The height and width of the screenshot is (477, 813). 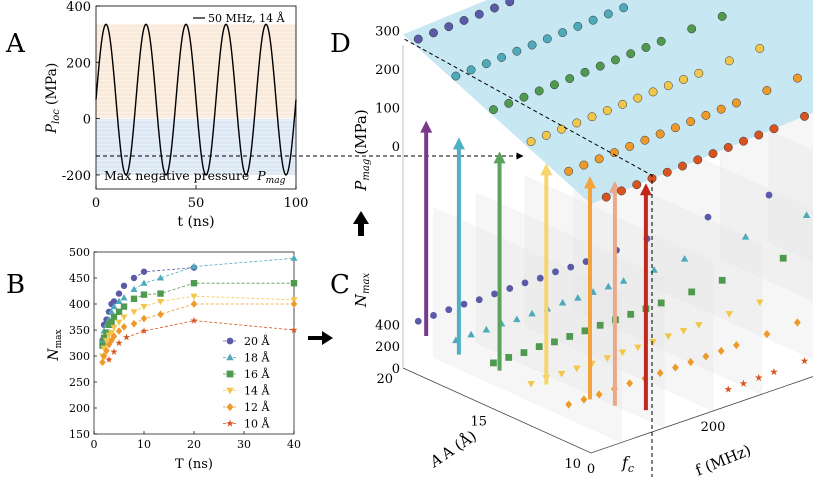 What do you see at coordinates (79, 330) in the screenshot?
I see `b-ytick-label: 350` at bounding box center [79, 330].